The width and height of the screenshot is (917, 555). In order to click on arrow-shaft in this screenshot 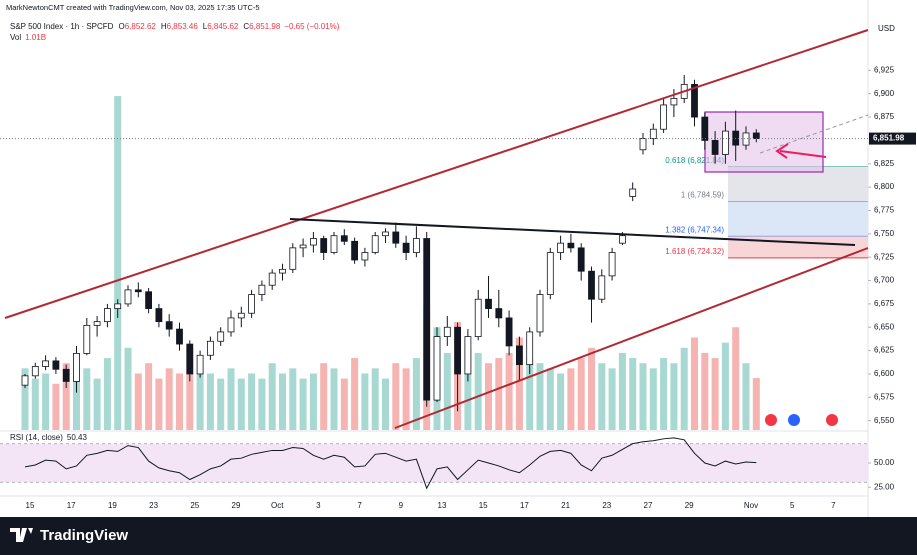, I will do `click(803, 154)`.